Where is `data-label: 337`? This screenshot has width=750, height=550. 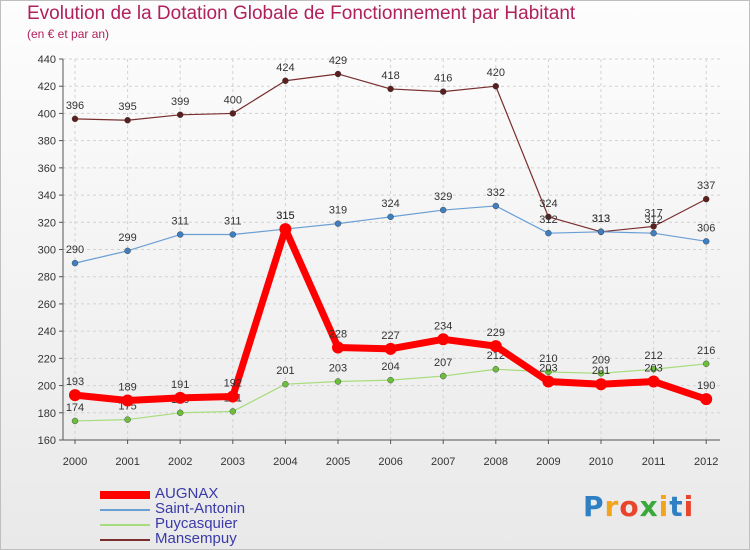
data-label: 337 is located at coordinates (706, 186).